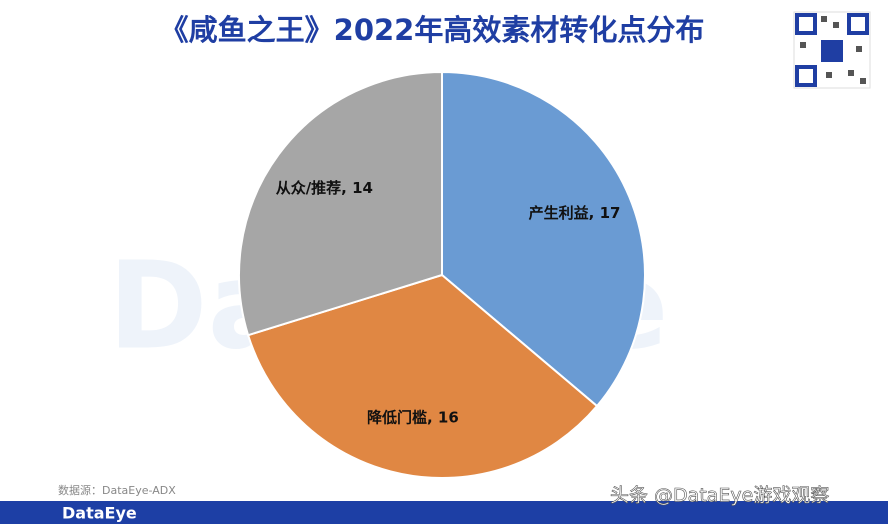  What do you see at coordinates (832, 50) in the screenshot?
I see `qr-code` at bounding box center [832, 50].